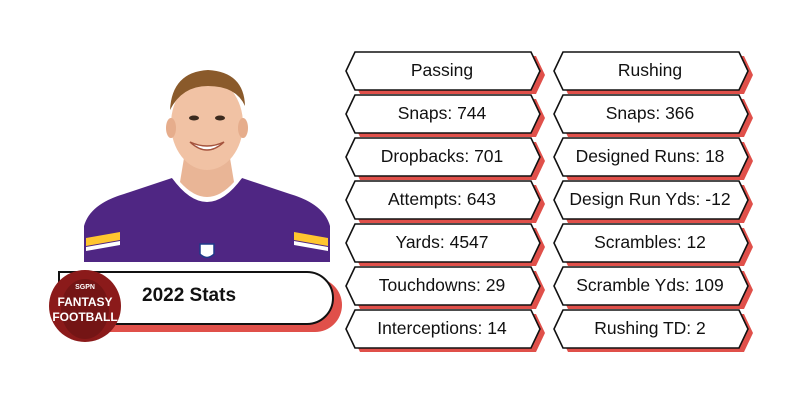  Describe the element at coordinates (442, 327) in the screenshot. I see `stat-label: Interceptions: 14` at that location.